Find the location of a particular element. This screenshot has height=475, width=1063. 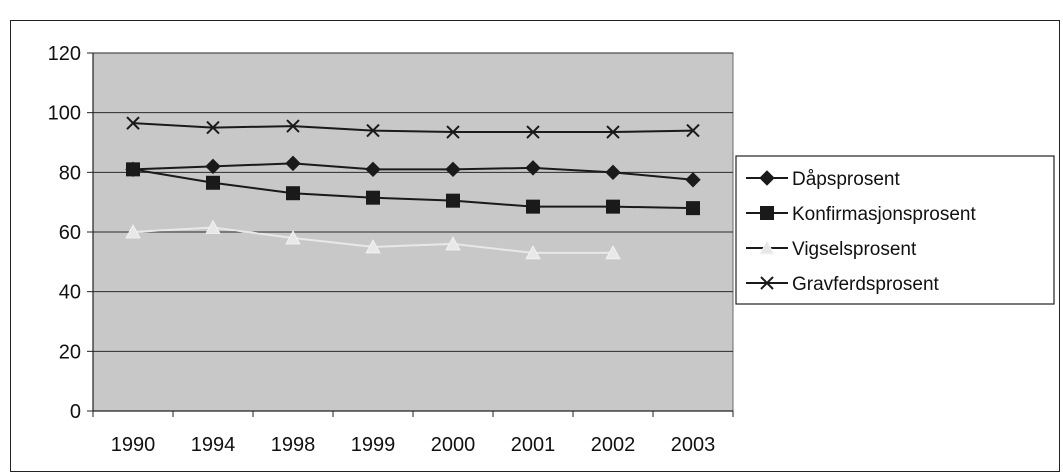

y-tick-label: 100 is located at coordinates (64, 114).